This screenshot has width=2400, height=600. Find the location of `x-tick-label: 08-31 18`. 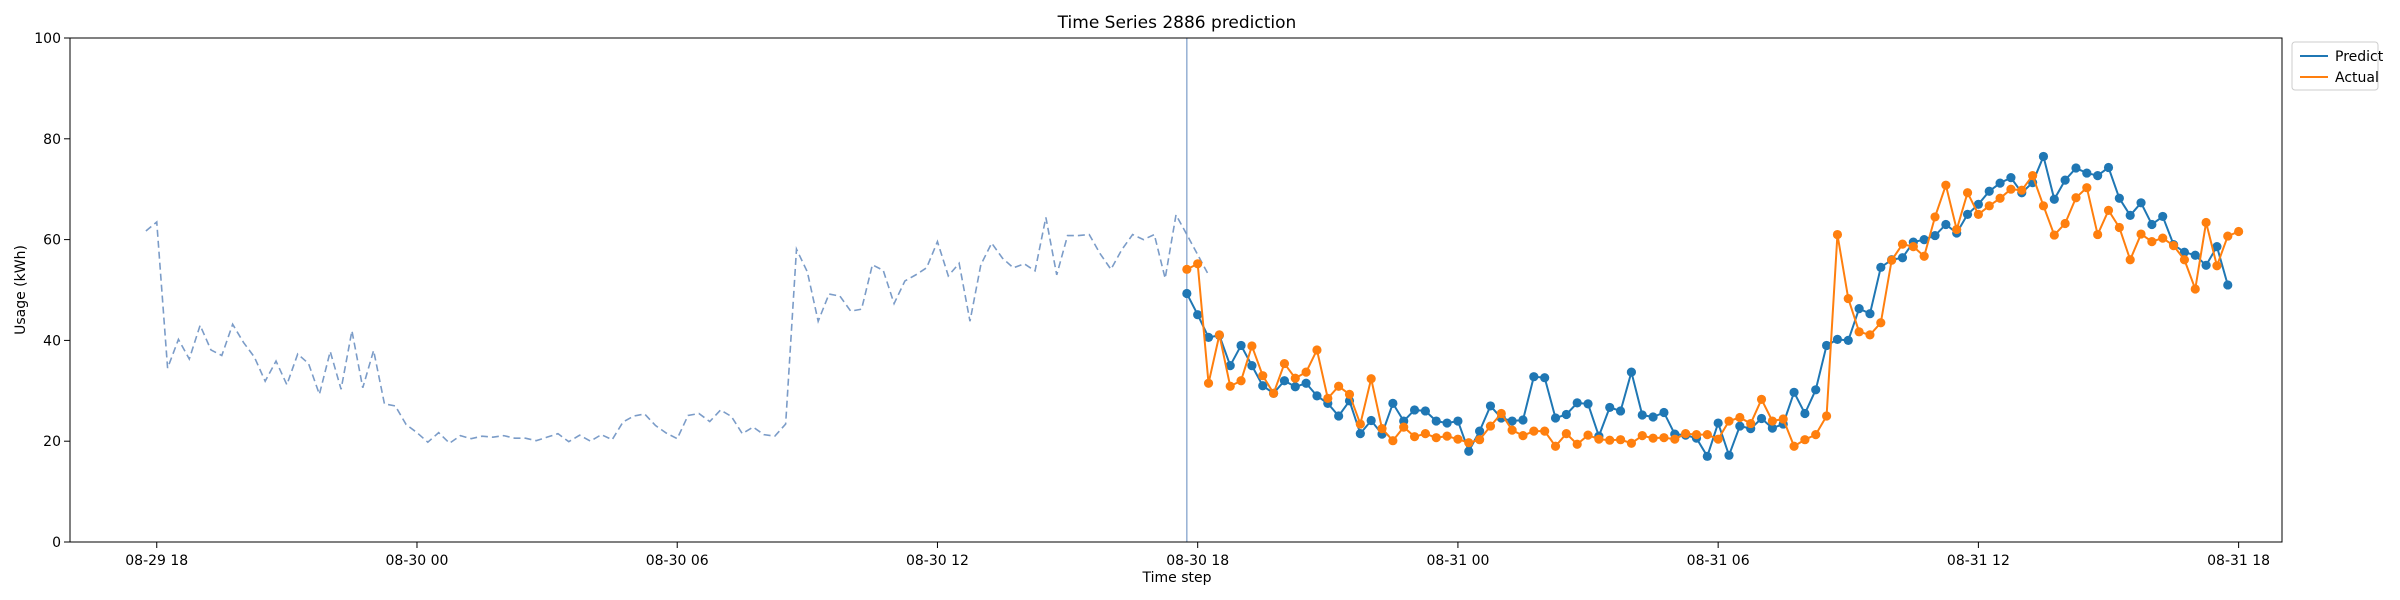

x-tick-label: 08-31 18 is located at coordinates (2238, 561).